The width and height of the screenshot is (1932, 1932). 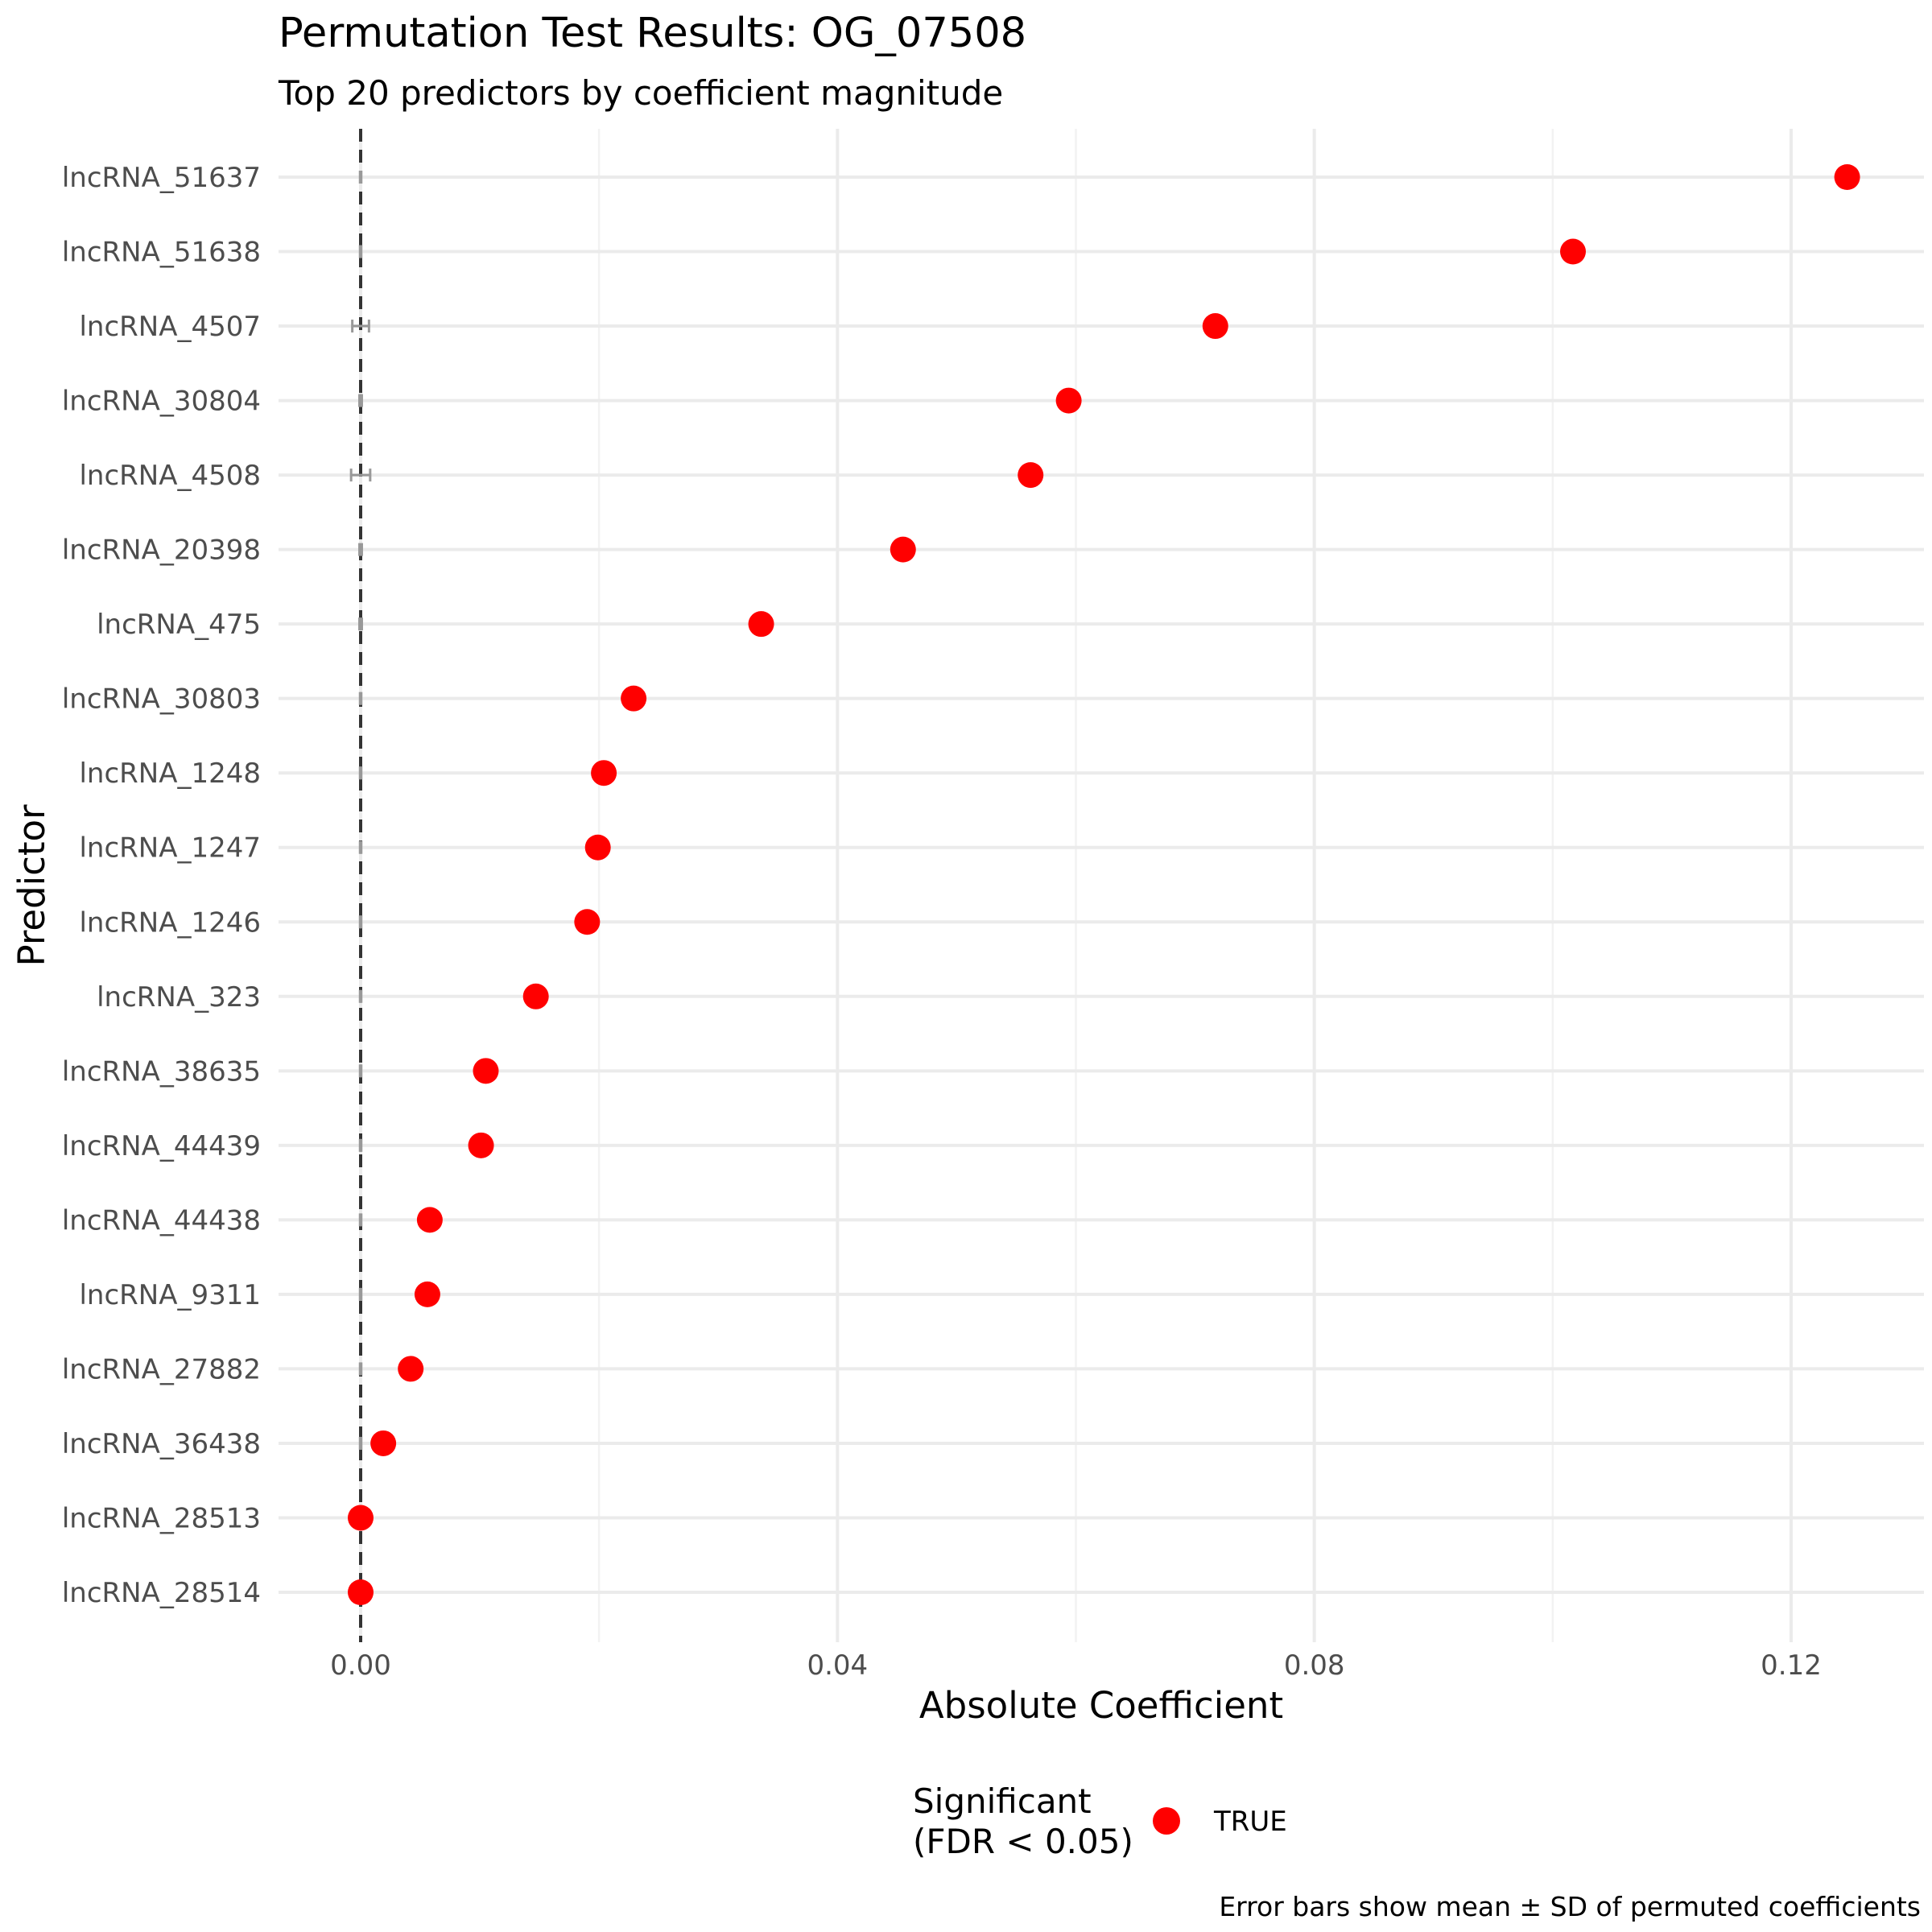 What do you see at coordinates (161, 1220) in the screenshot?
I see `y-tick-label: lncRNA_44438` at bounding box center [161, 1220].